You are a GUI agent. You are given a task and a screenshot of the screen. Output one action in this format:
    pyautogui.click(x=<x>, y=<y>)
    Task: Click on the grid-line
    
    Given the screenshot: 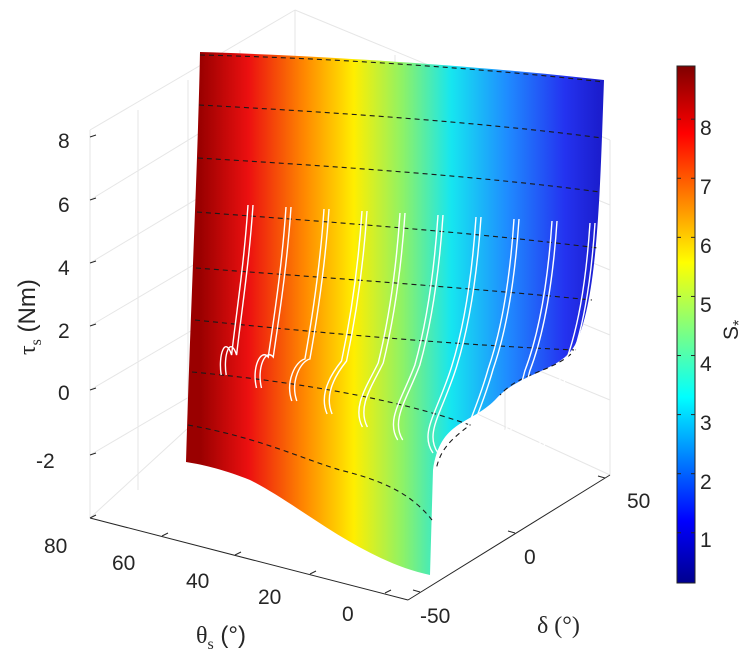 What is the action you would take?
    pyautogui.click(x=192, y=70)
    